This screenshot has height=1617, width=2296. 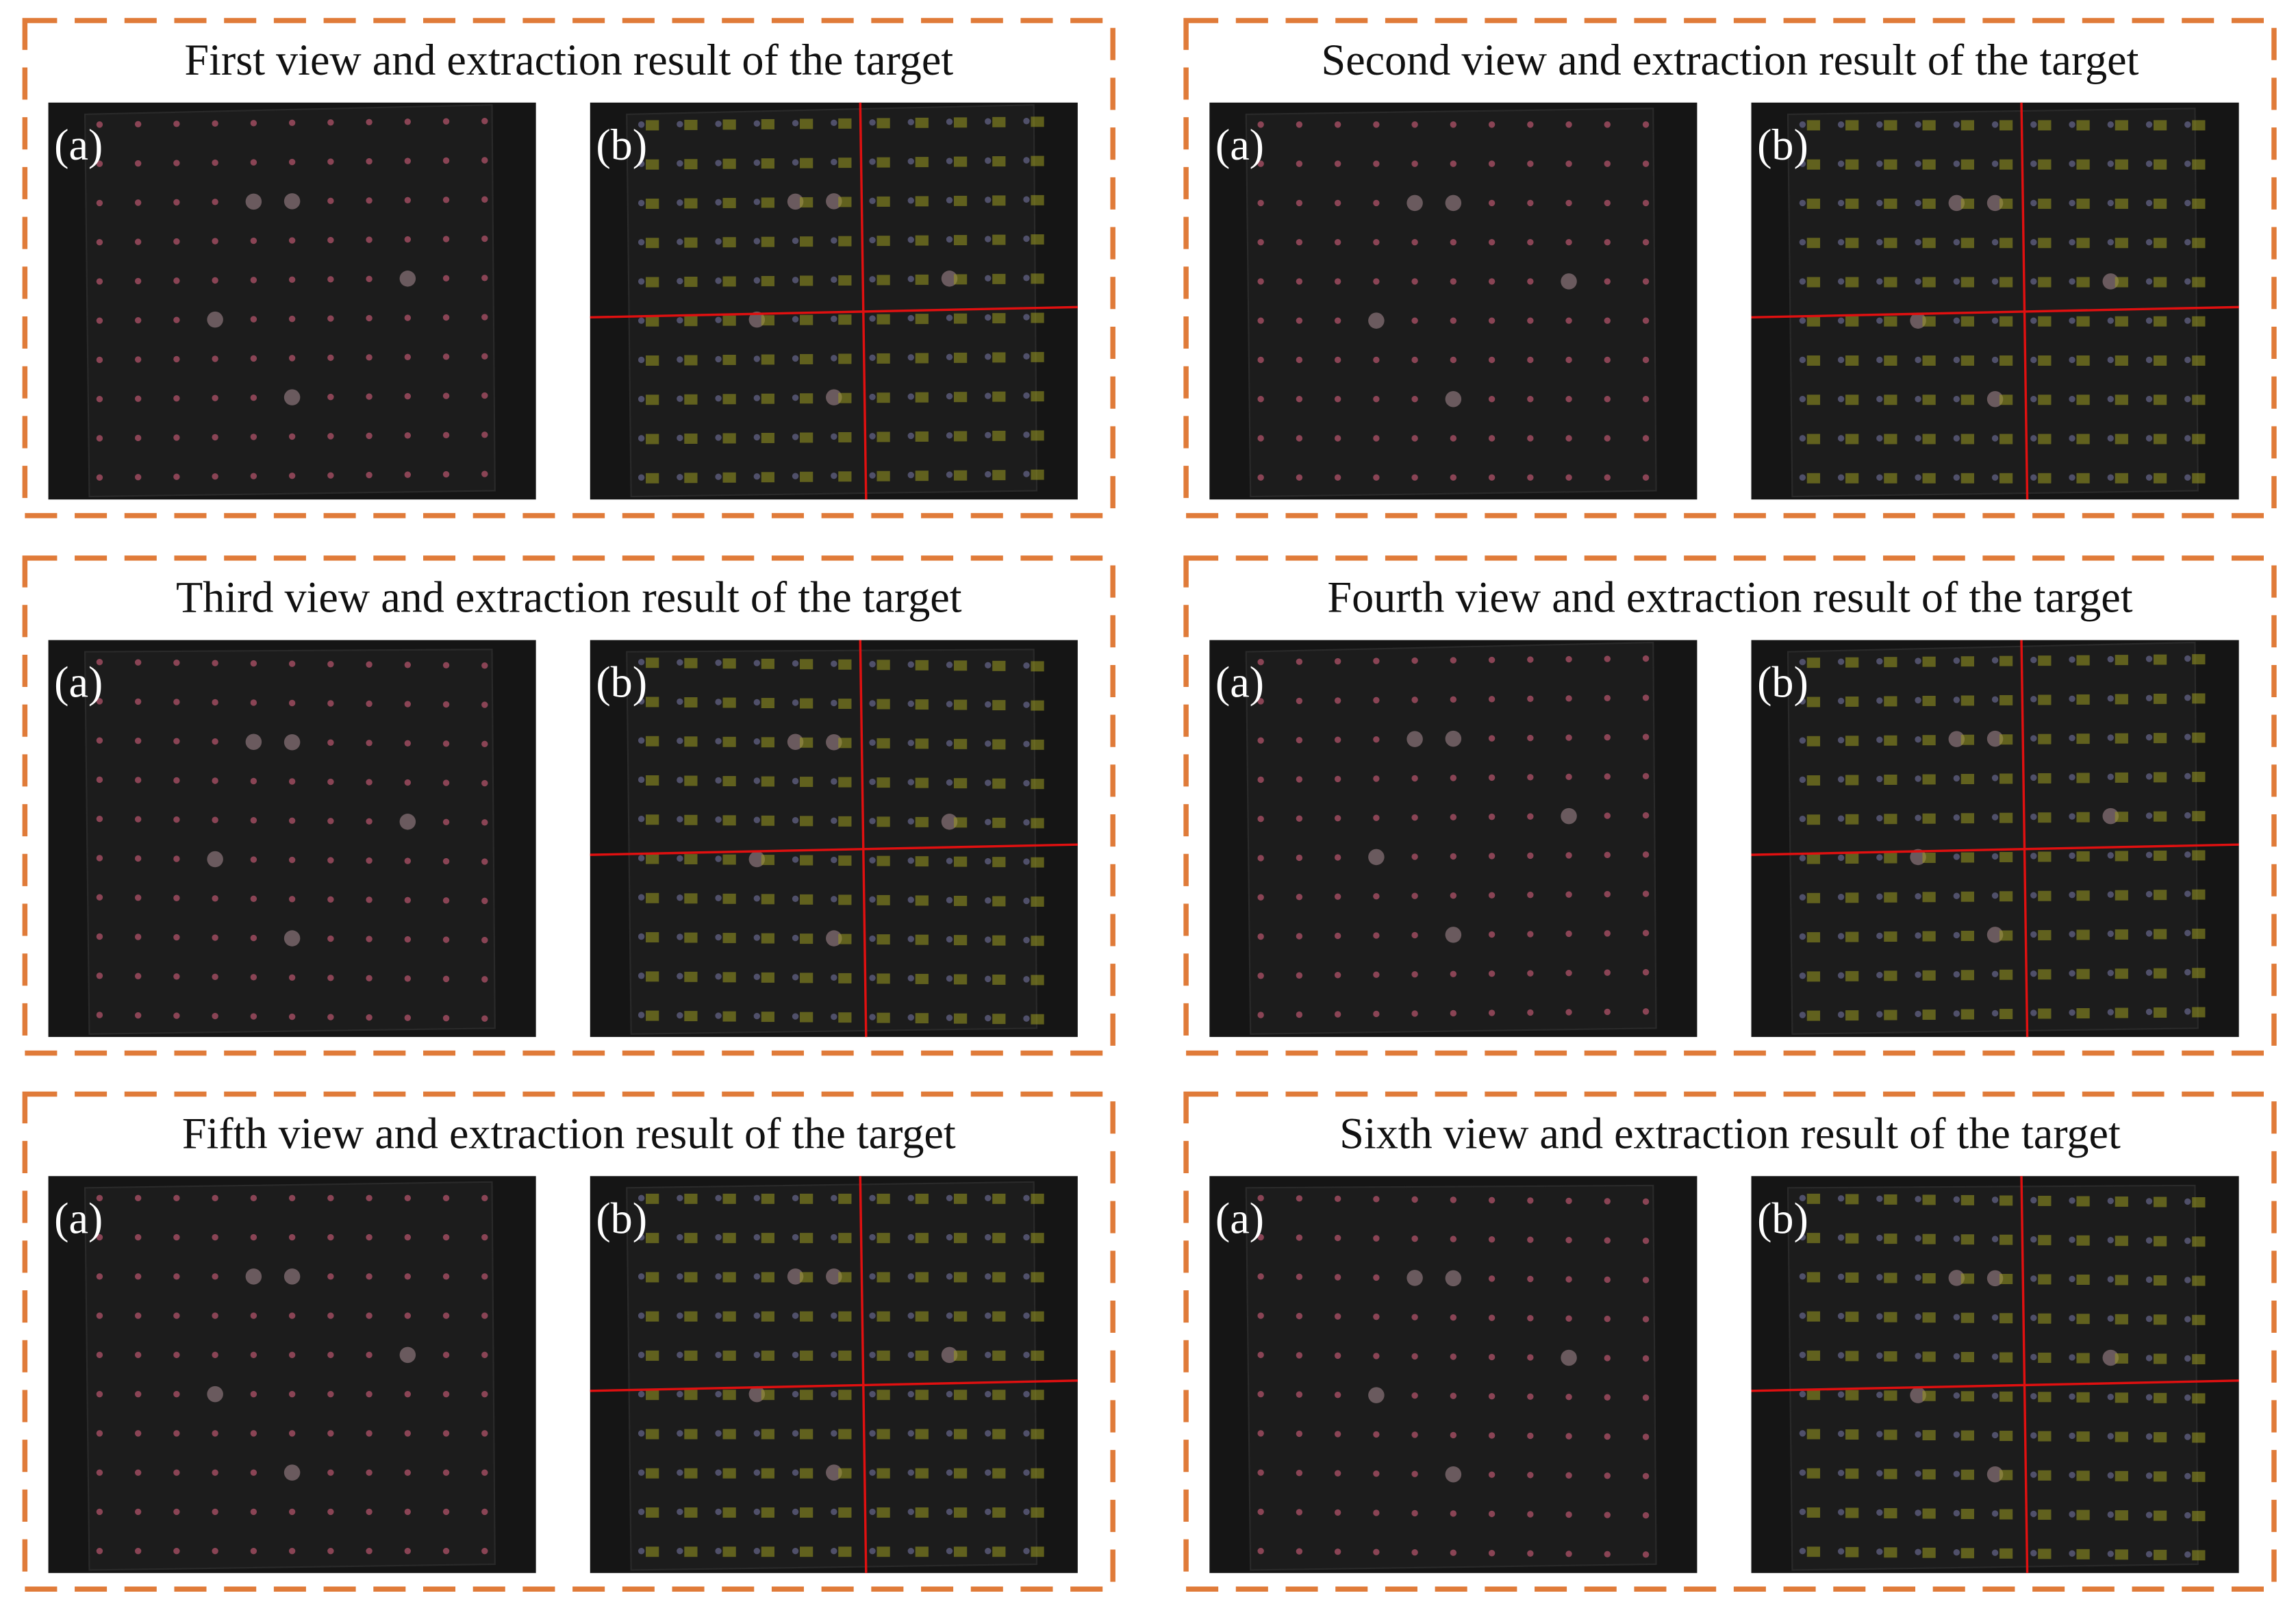 What do you see at coordinates (863, 1374) in the screenshot?
I see `y-axis-line` at bounding box center [863, 1374].